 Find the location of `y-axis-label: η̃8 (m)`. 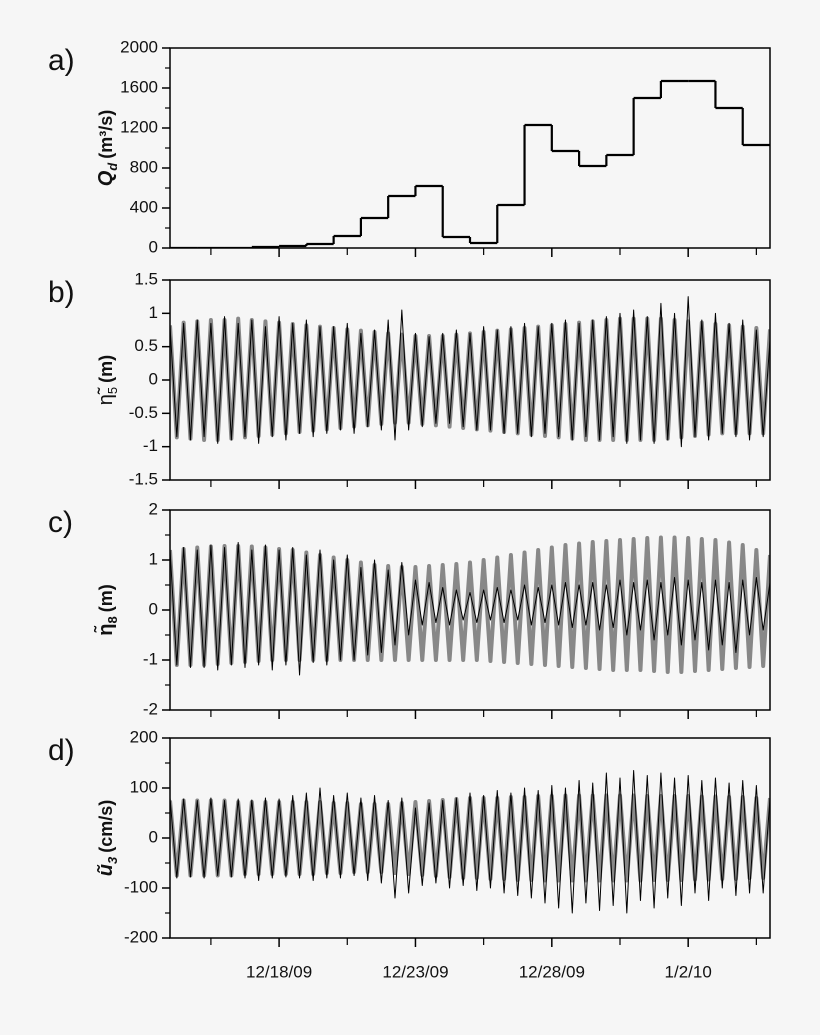

y-axis-label: η̃8 (m) is located at coordinates (106, 609).